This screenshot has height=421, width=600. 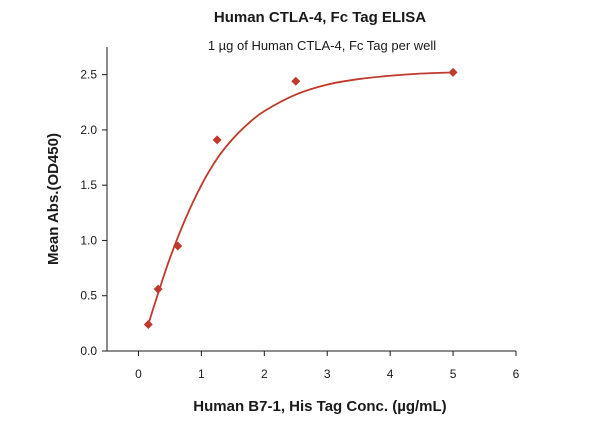 I want to click on x-tick-label: 2, so click(x=264, y=374).